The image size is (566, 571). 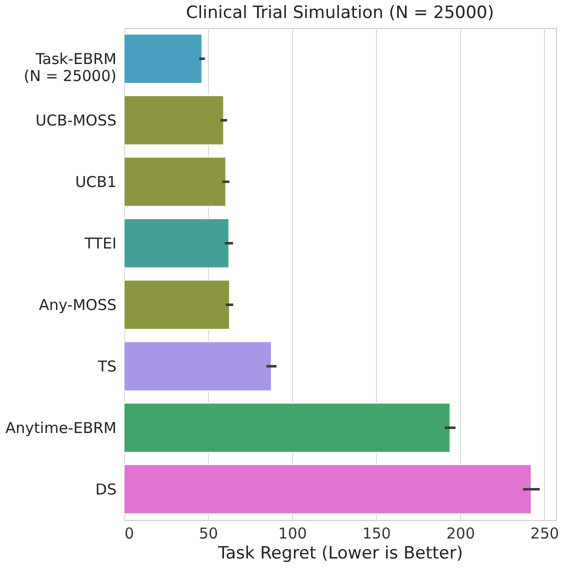 What do you see at coordinates (95, 181) in the screenshot?
I see `y-tick-label: UCB1` at bounding box center [95, 181].